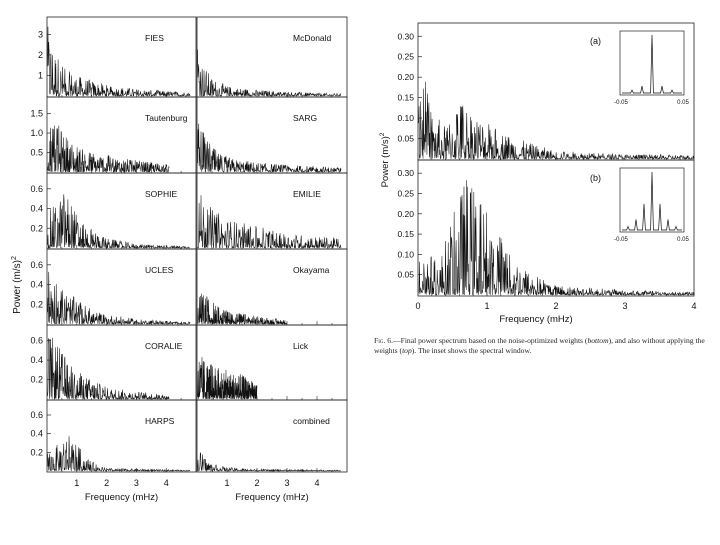 This screenshot has width=720, height=545. Describe the element at coordinates (269, 148) in the screenshot. I see `spectrum-sarg` at that location.